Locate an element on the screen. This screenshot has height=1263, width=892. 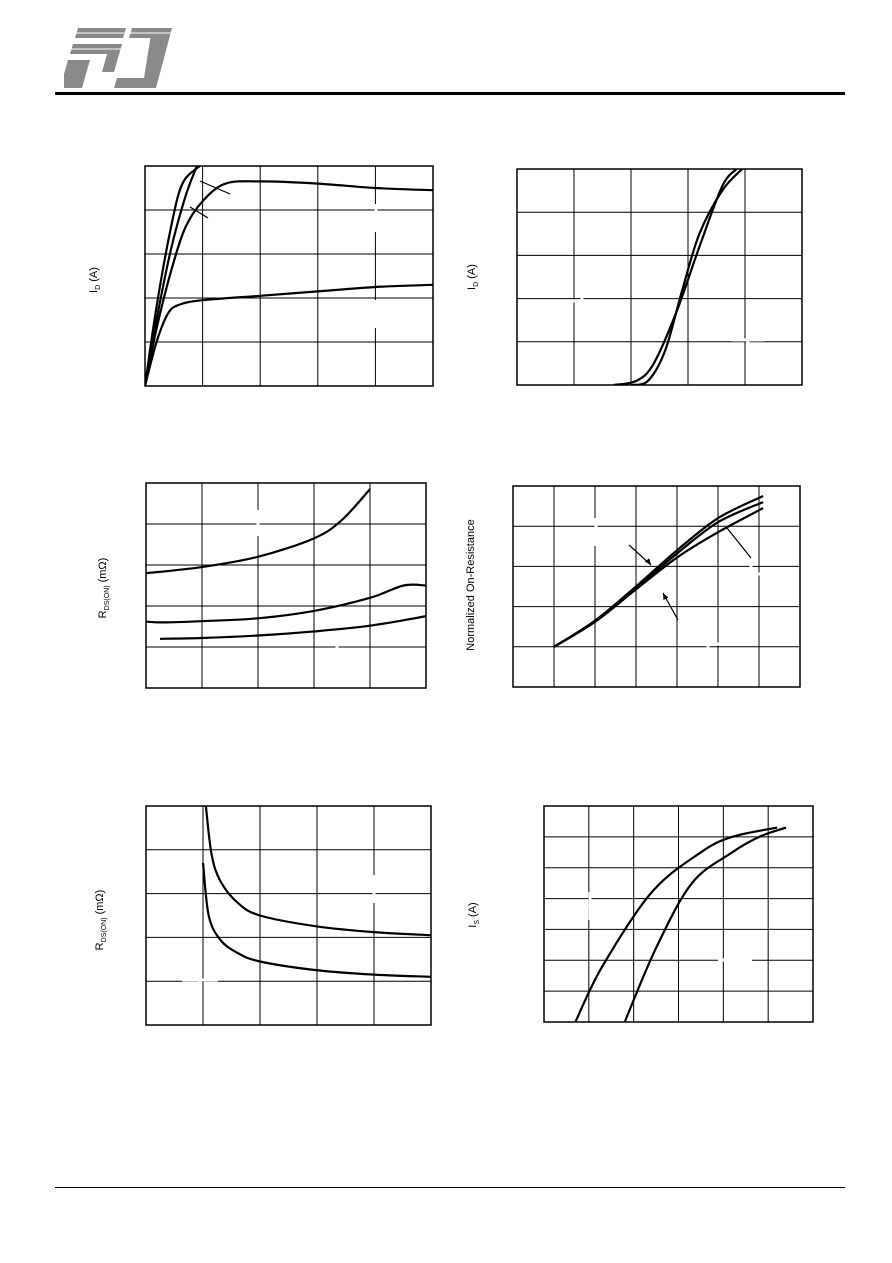
chart-normalized-on-resistance: Normalized On-Resistance is located at coordinates (633, 586).